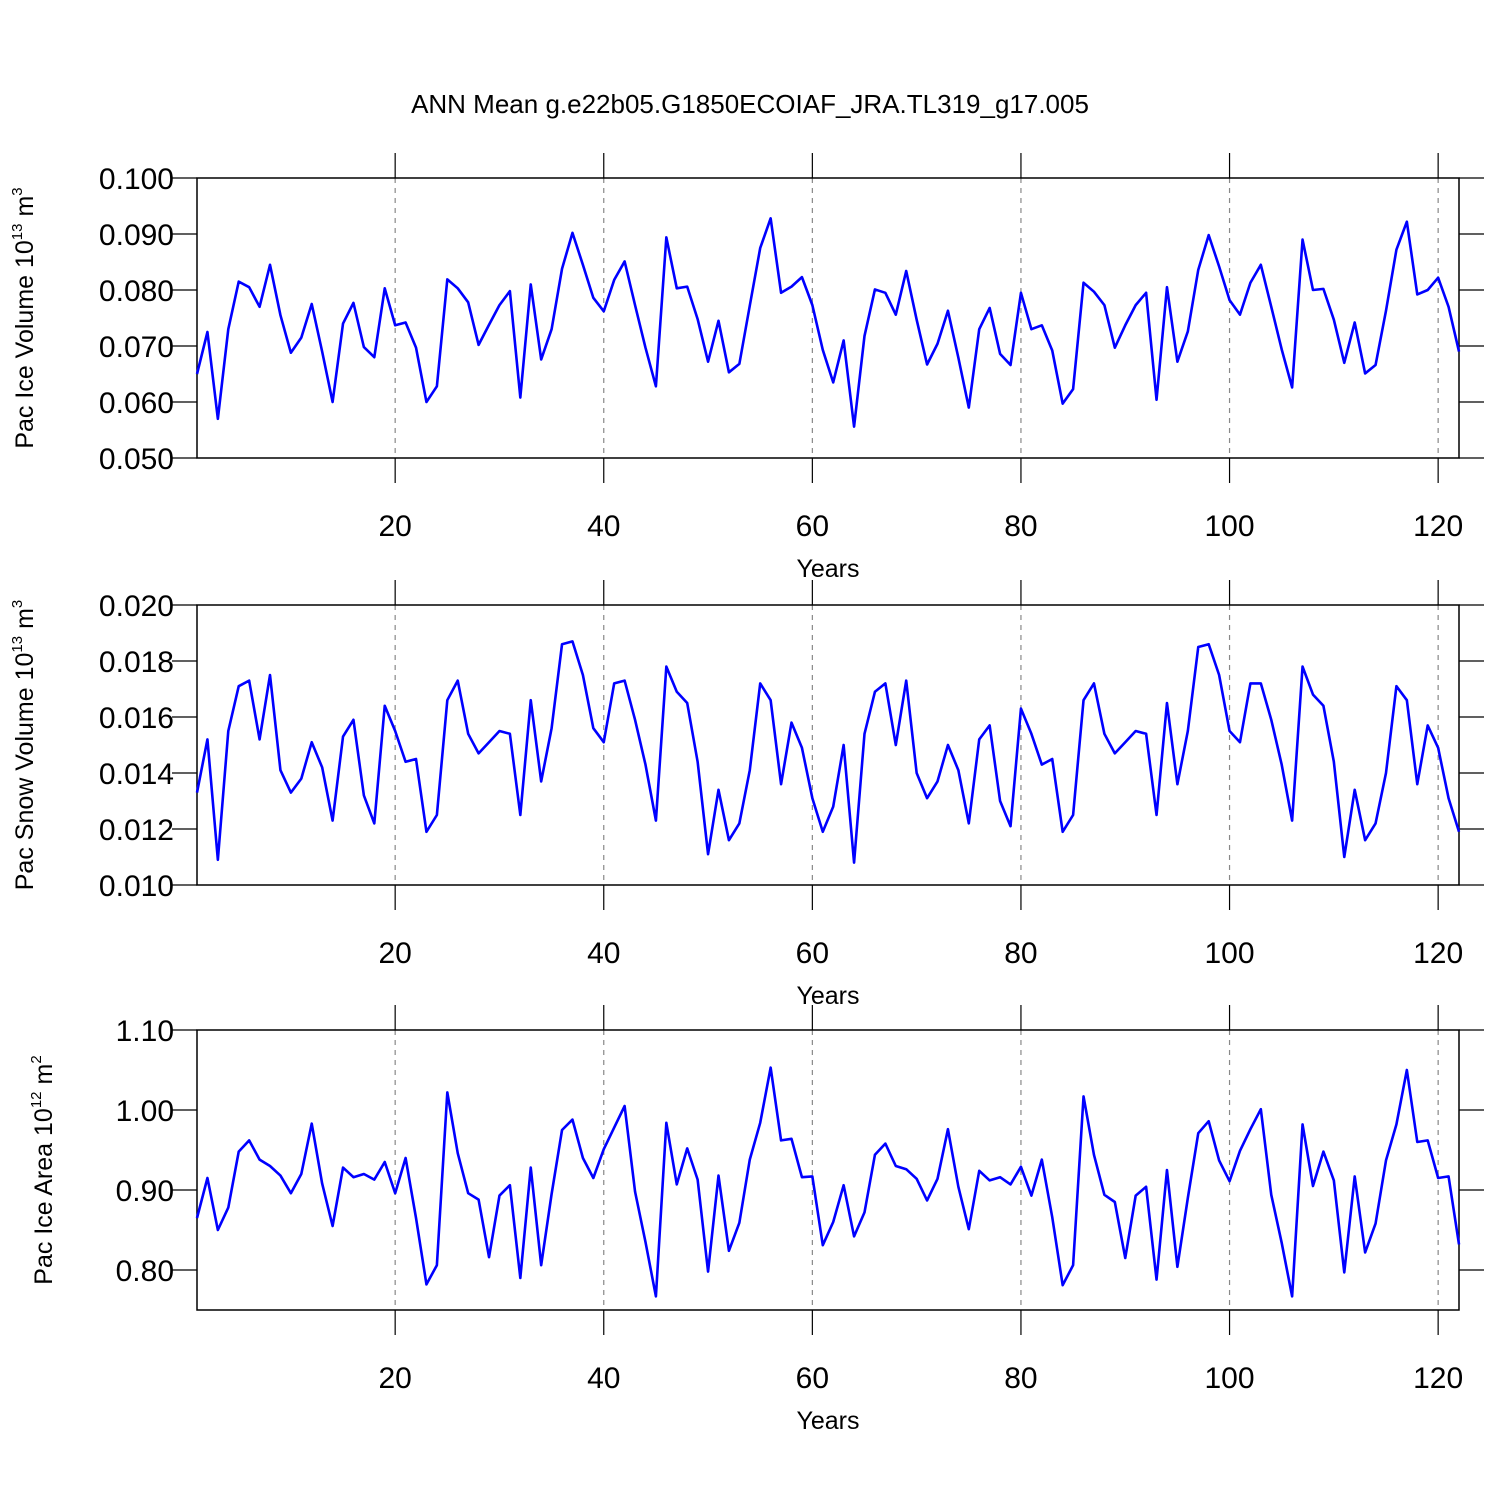  Describe the element at coordinates (145, 1191) in the screenshot. I see `y-tick-label: 0.90` at that location.